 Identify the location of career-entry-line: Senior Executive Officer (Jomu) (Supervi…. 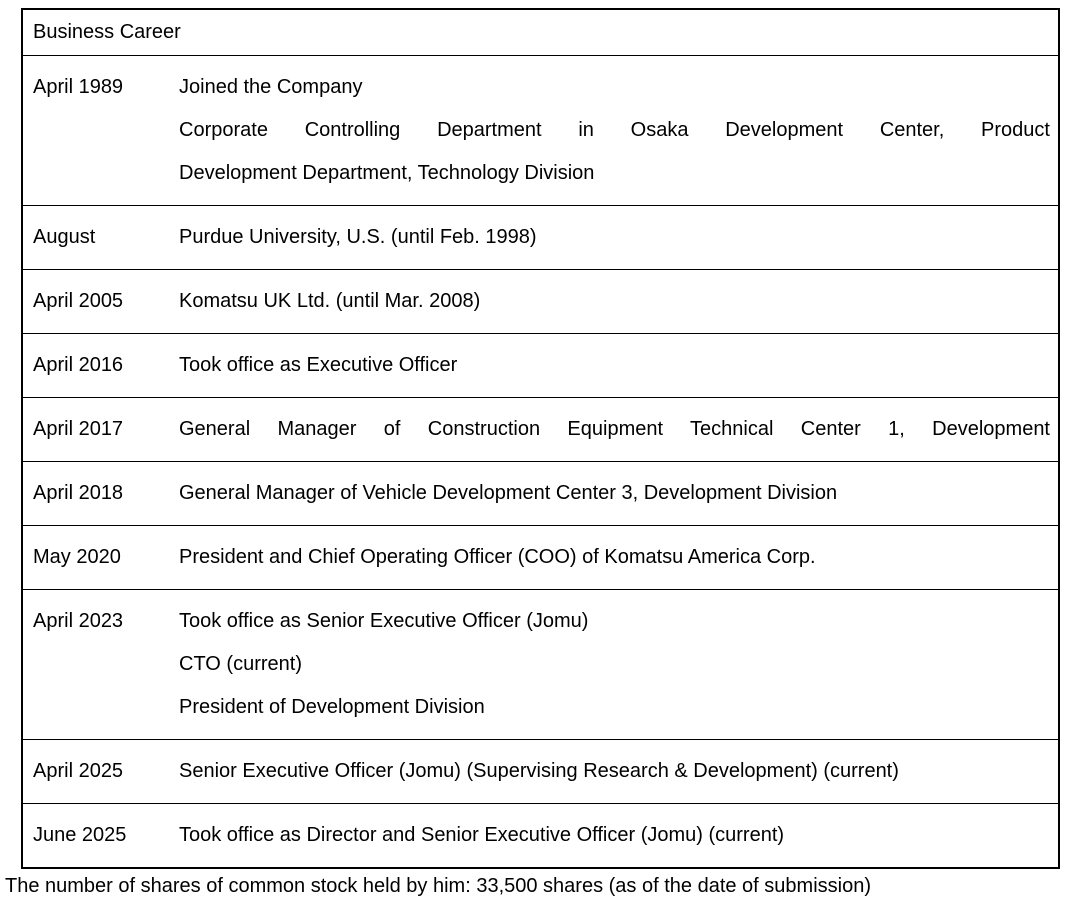
(539, 771).